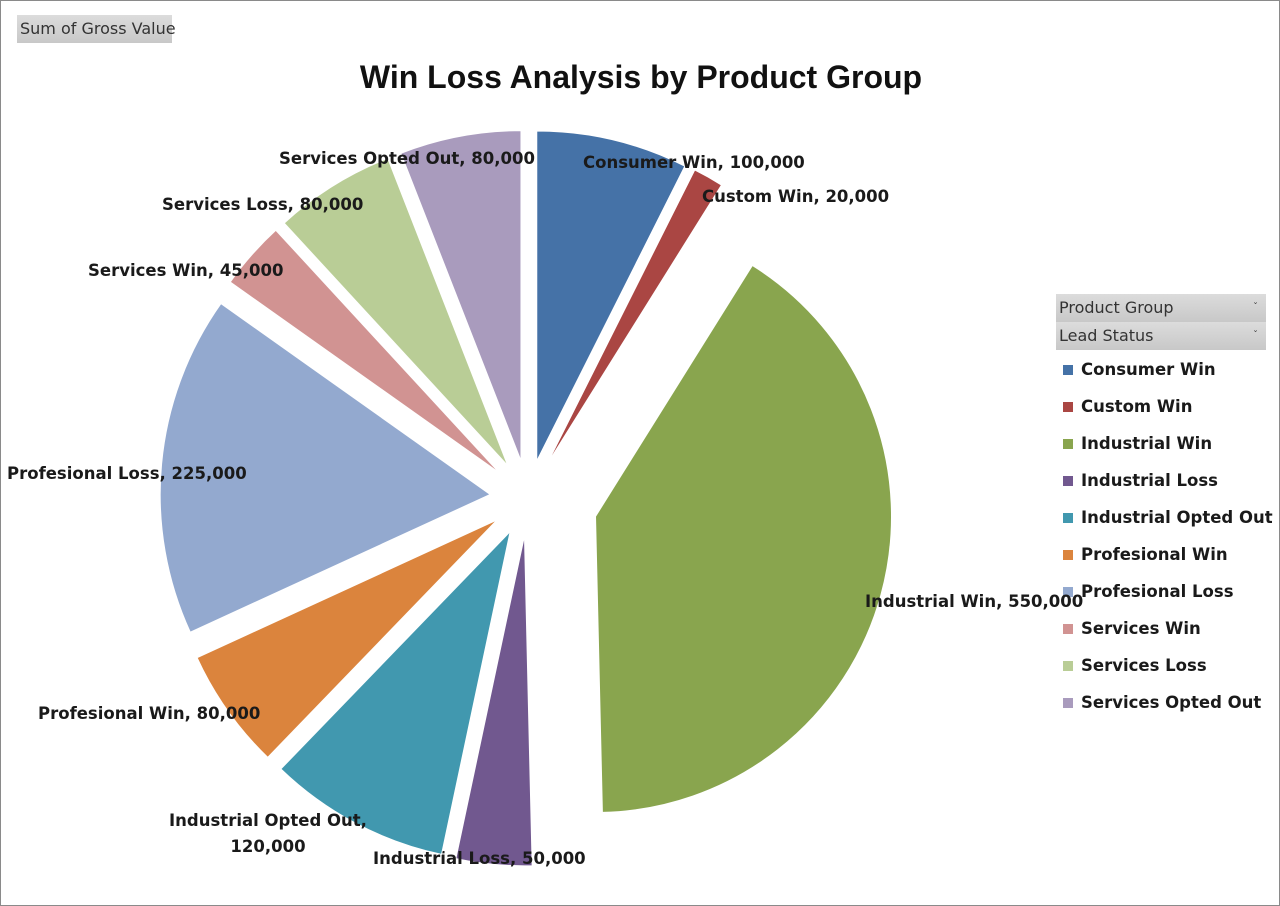 This screenshot has height=906, width=1280. What do you see at coordinates (347, 639) in the screenshot?
I see `pie-slice-profesional-win` at bounding box center [347, 639].